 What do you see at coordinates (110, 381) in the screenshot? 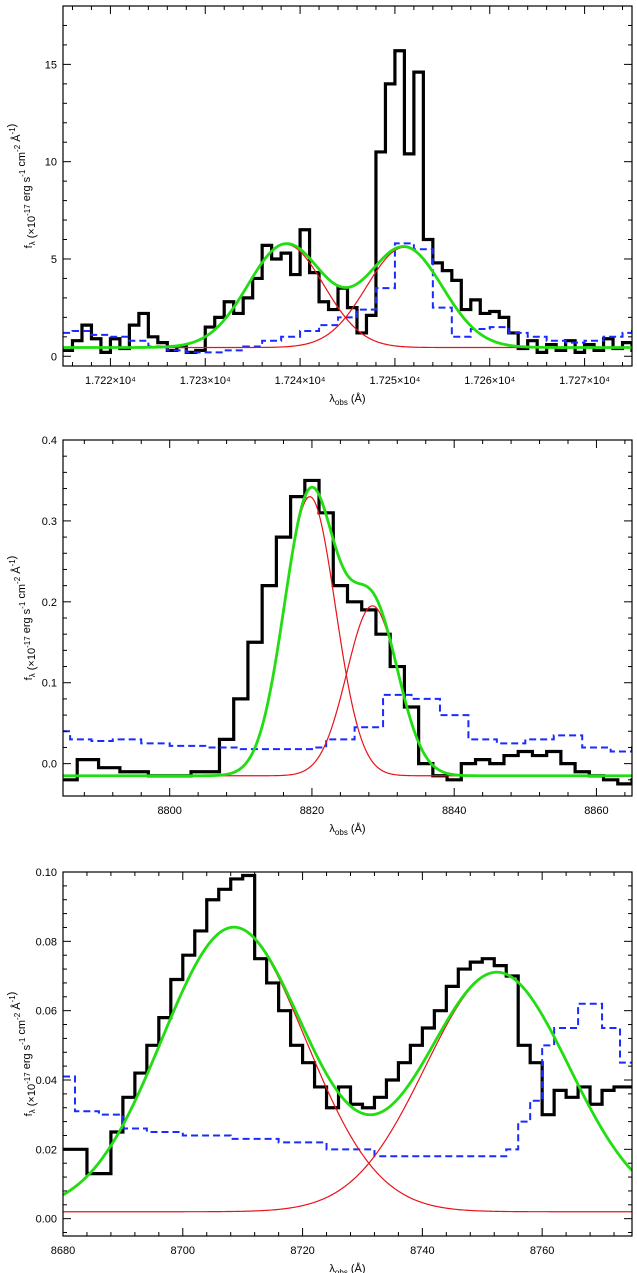
I see `x-tick-label: 1.722×10⁴` at bounding box center [110, 381].